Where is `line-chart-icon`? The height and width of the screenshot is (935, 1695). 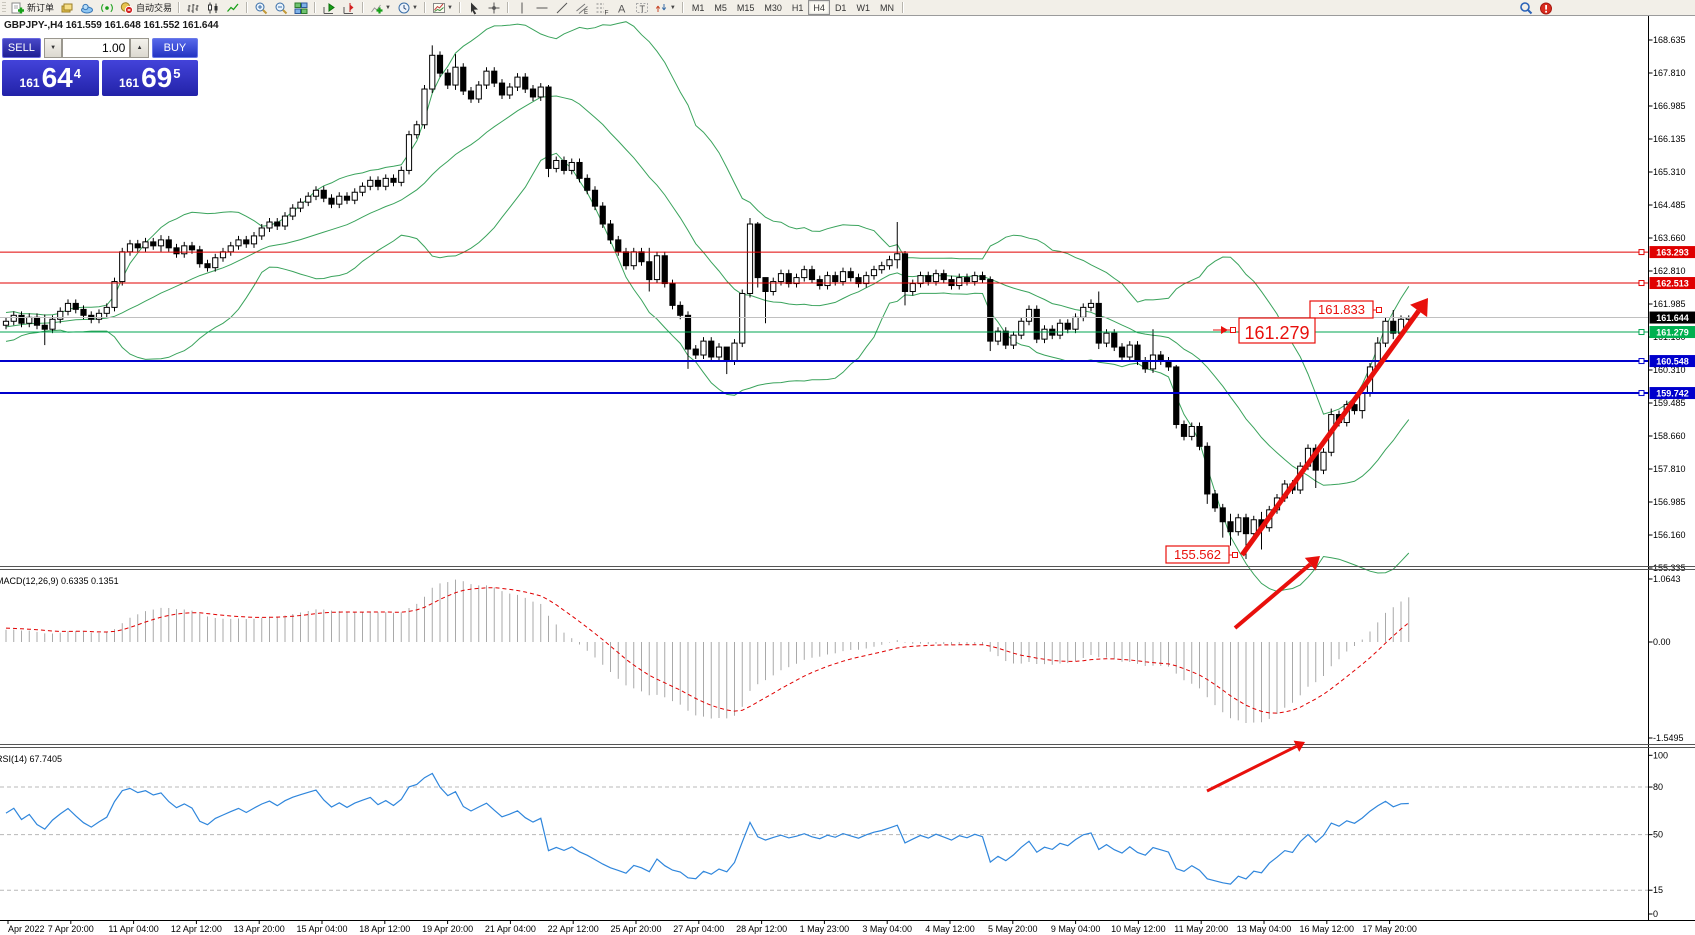 line-chart-icon is located at coordinates (233, 8).